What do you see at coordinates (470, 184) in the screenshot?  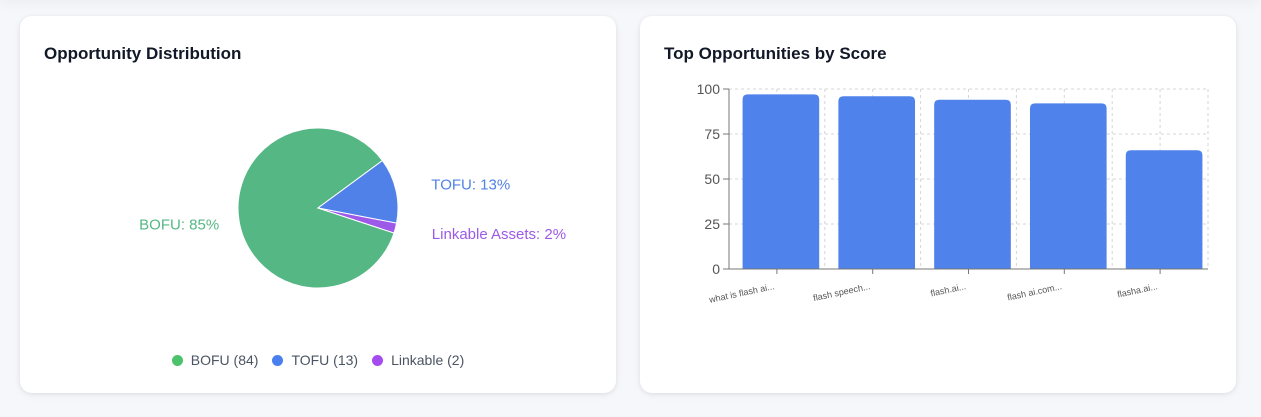 I see `pie-label-tofu: TOFU: 13%` at bounding box center [470, 184].